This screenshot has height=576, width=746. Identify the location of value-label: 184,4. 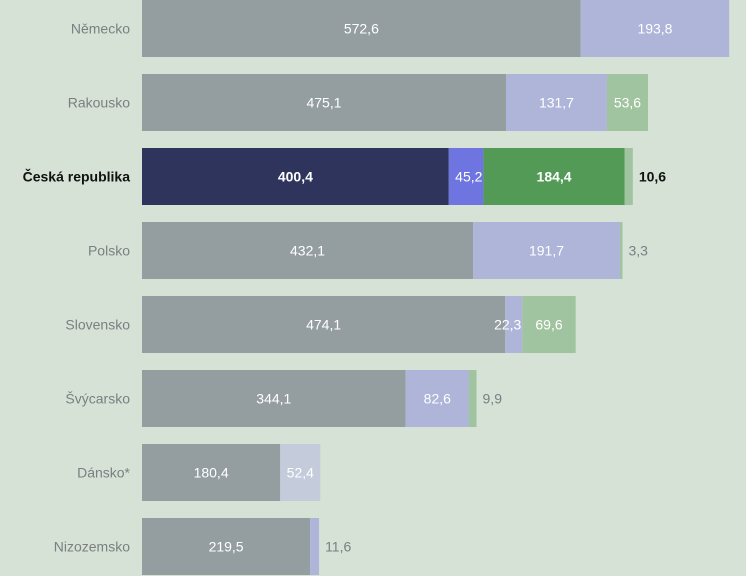
(554, 177).